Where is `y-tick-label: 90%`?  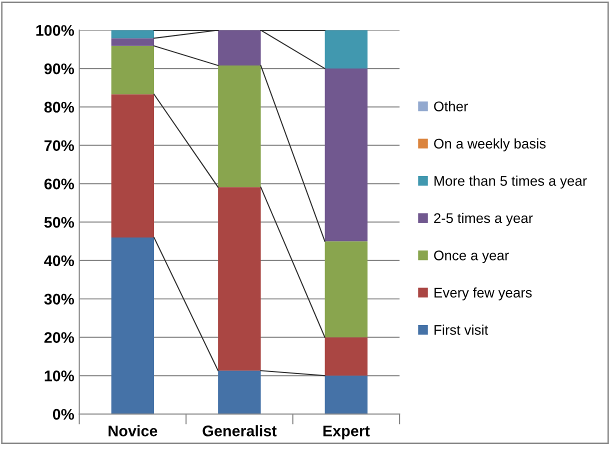
y-tick-label: 90% is located at coordinates (59, 68).